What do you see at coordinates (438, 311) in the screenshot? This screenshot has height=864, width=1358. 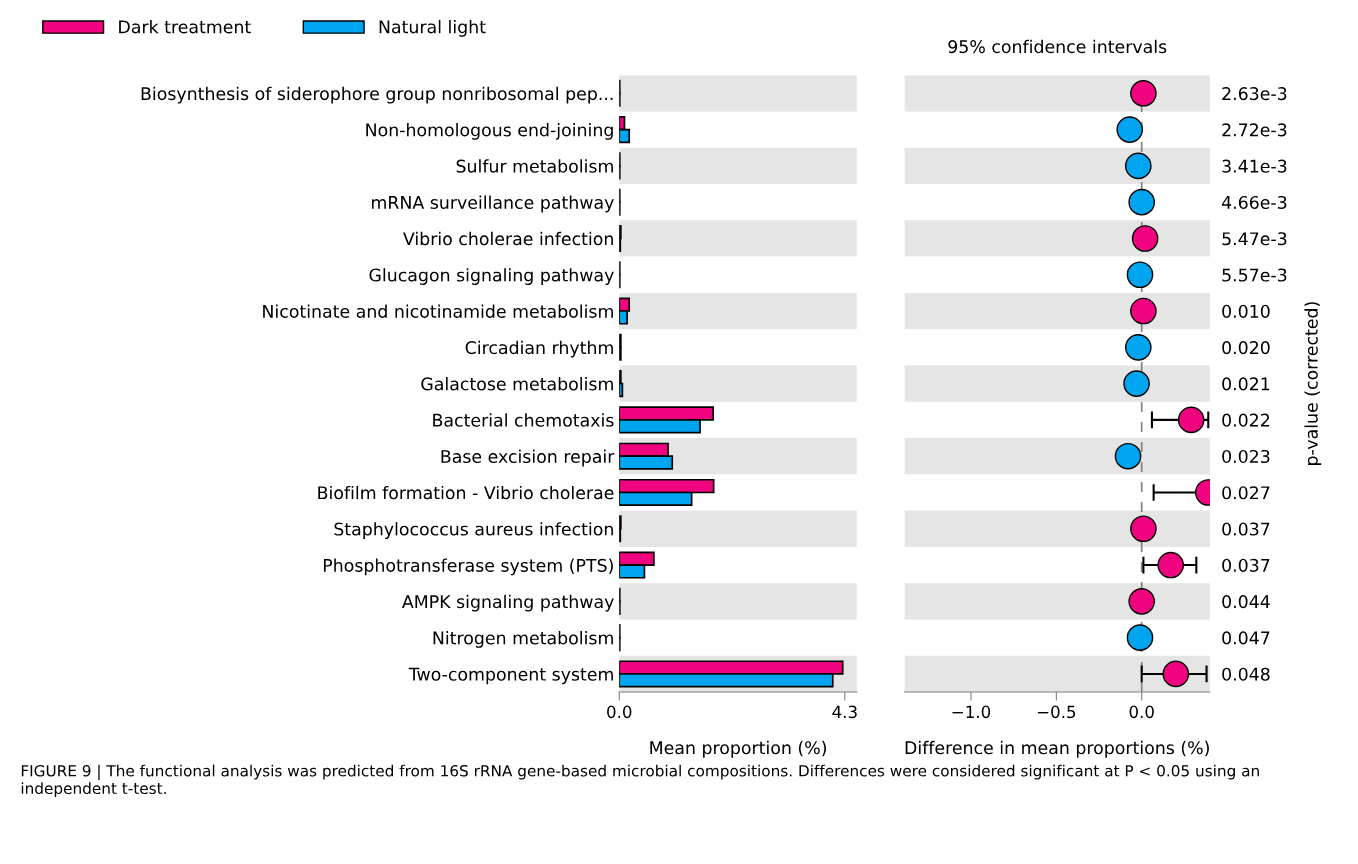 I see `y-tick-label: Nicotinate and nicotinamide metabolism` at bounding box center [438, 311].